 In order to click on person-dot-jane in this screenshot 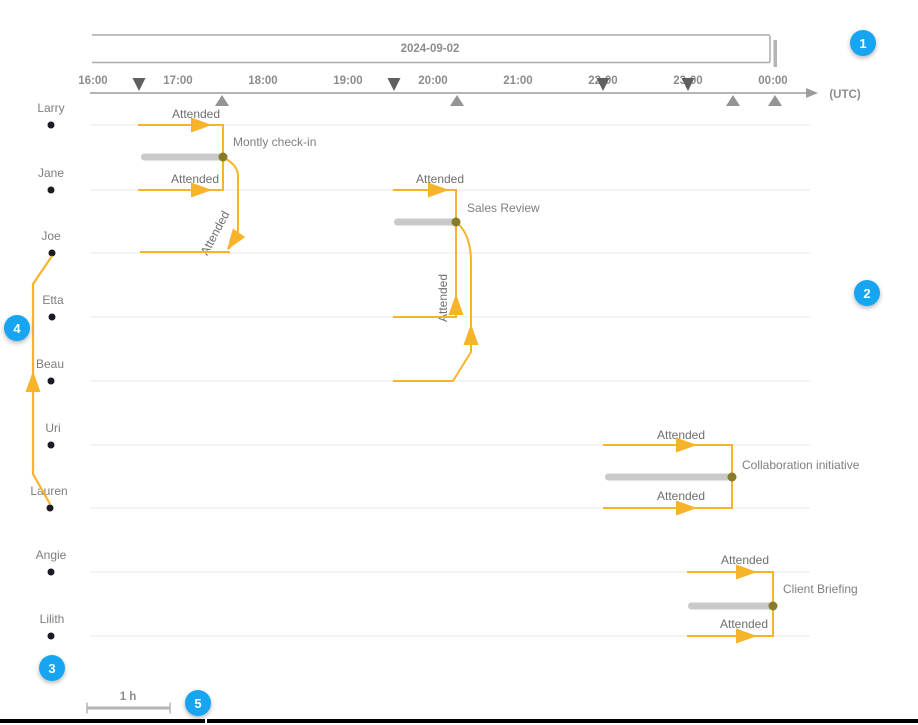, I will do `click(51, 190)`.